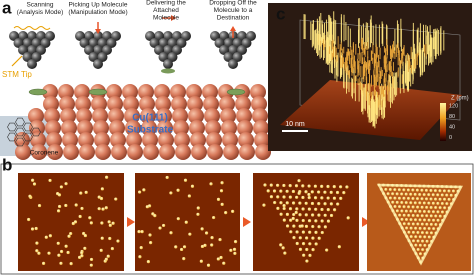 The width and height of the screenshot is (474, 275). I want to click on stm-tip-label: STM Tip, so click(17, 74).